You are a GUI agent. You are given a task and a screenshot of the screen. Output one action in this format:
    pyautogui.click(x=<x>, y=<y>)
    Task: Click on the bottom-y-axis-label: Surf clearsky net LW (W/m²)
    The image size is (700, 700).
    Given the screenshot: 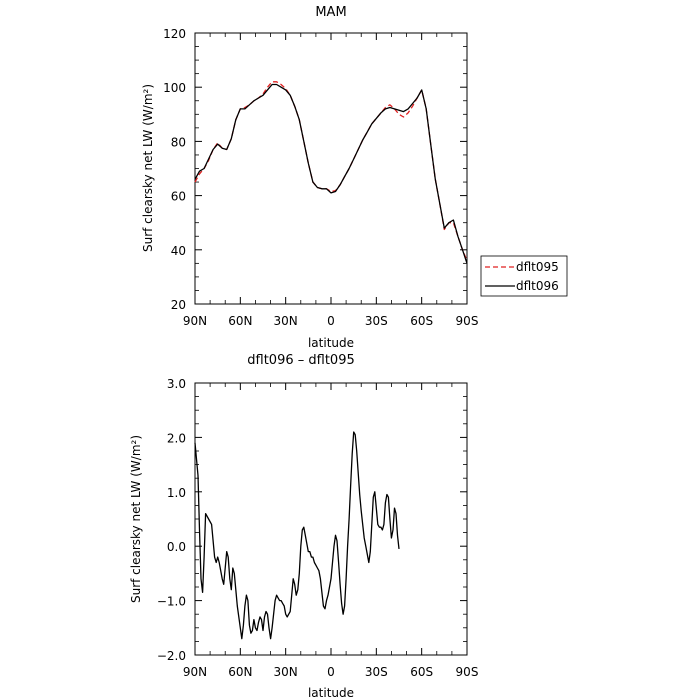 What is the action you would take?
    pyautogui.click(x=136, y=519)
    